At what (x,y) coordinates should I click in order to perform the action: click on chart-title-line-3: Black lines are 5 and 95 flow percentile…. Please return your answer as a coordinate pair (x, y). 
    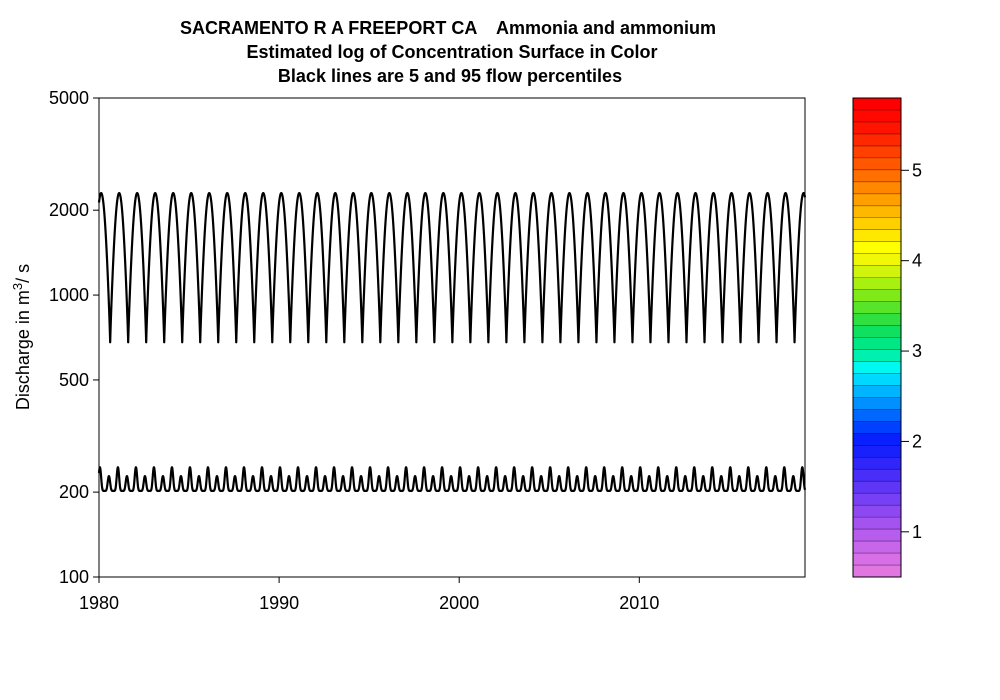
    Looking at the image, I should click on (450, 76).